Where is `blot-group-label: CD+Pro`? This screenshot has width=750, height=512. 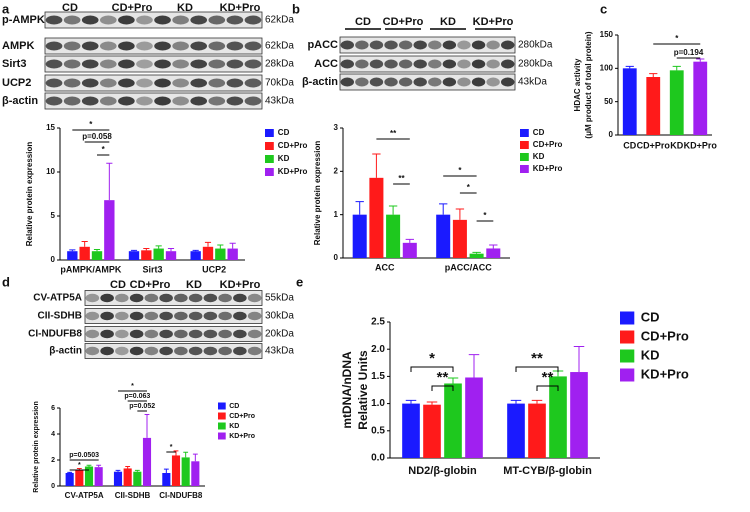
blot-group-label: CD+Pro is located at coordinates (132, 8).